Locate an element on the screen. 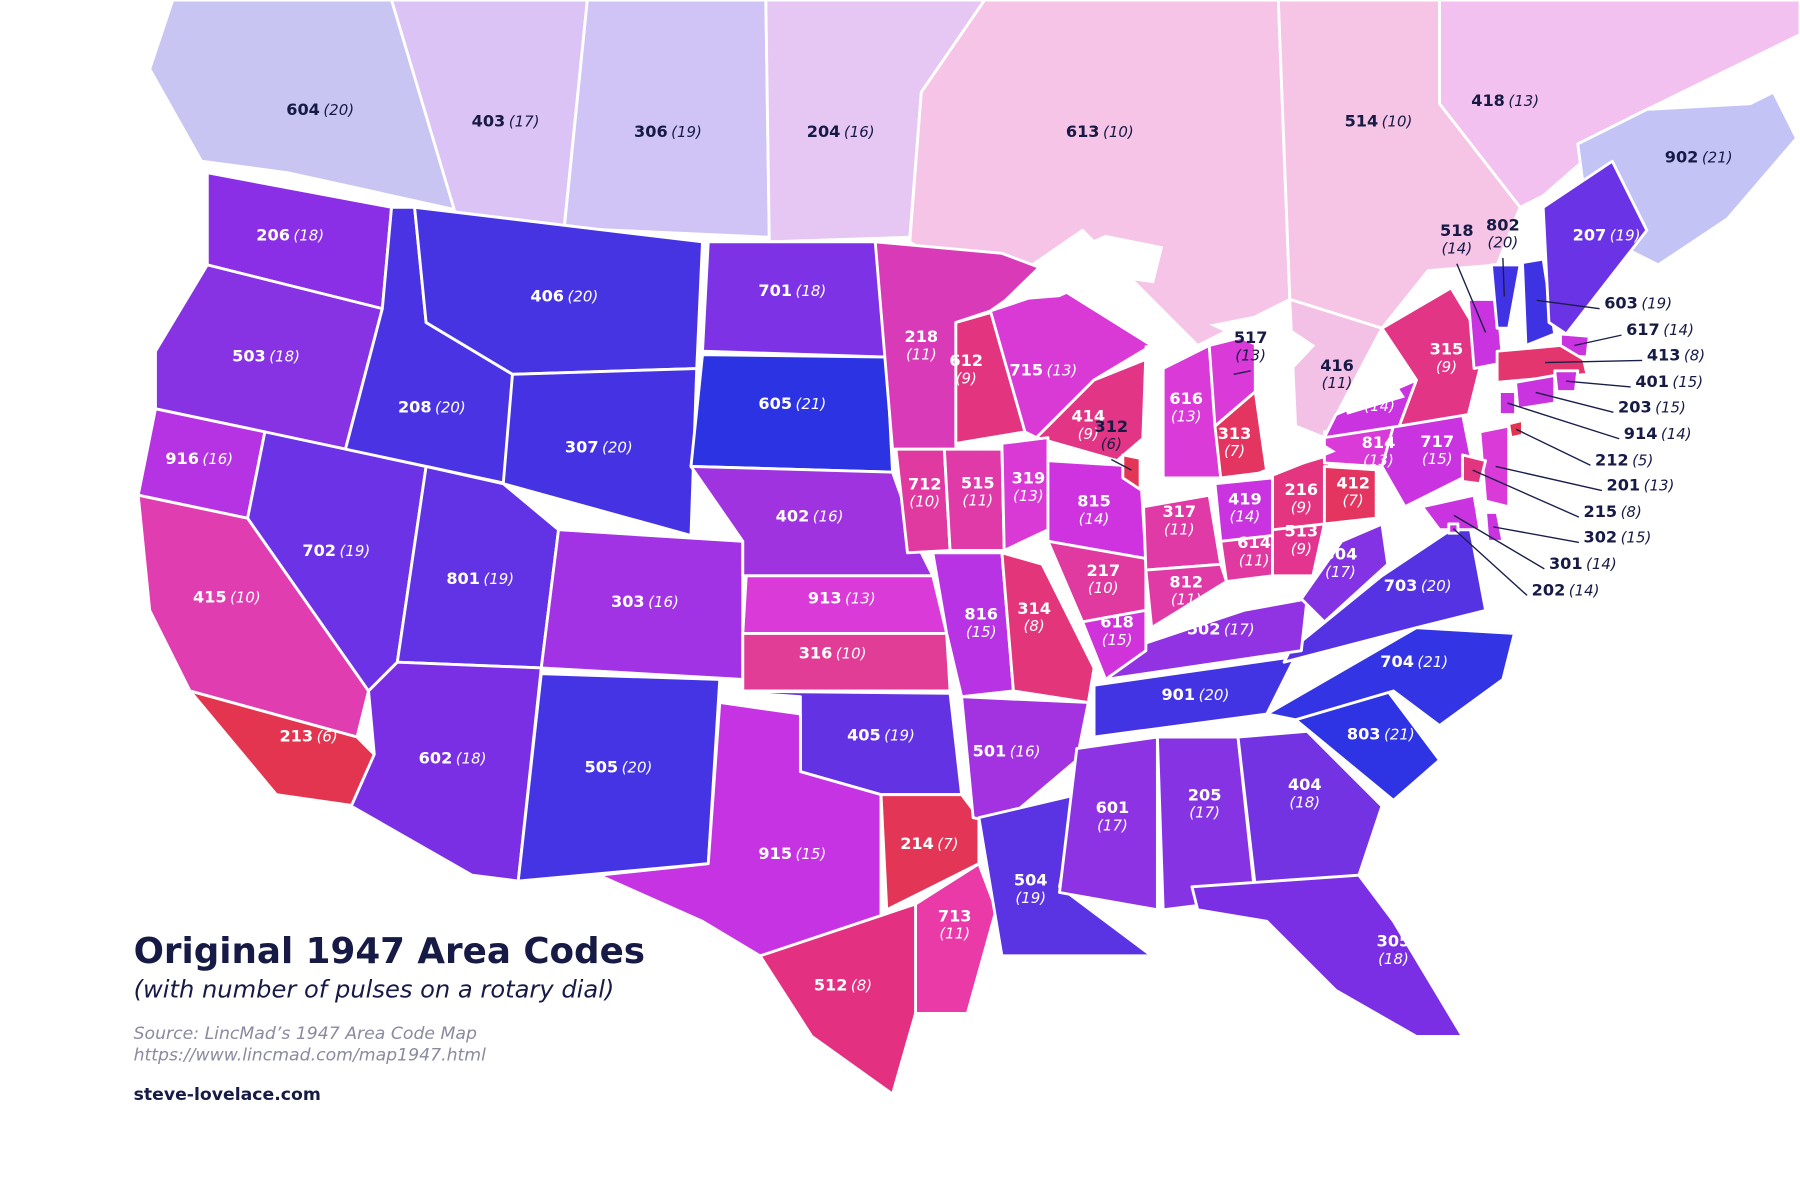  area-label: 201 (13) is located at coordinates (1641, 485).